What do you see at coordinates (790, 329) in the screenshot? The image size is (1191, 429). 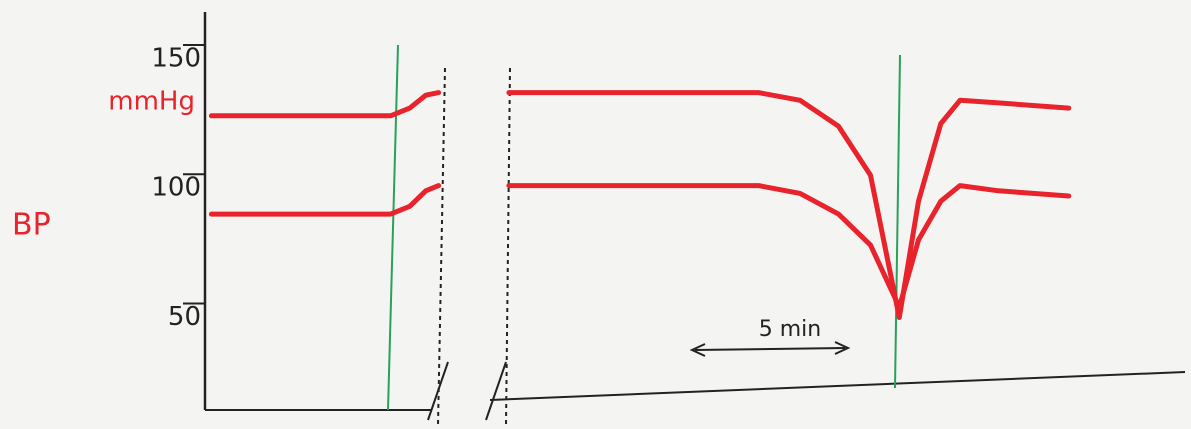 I see `annotation: 5 min` at bounding box center [790, 329].